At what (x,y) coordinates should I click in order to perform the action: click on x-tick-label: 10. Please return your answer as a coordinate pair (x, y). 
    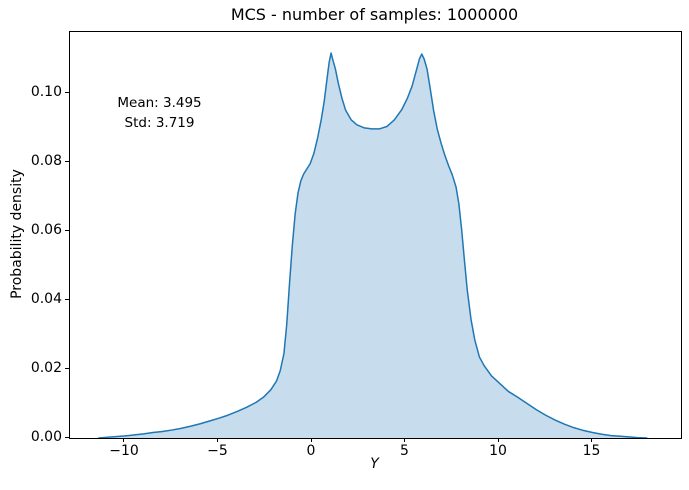
    Looking at the image, I should click on (498, 451).